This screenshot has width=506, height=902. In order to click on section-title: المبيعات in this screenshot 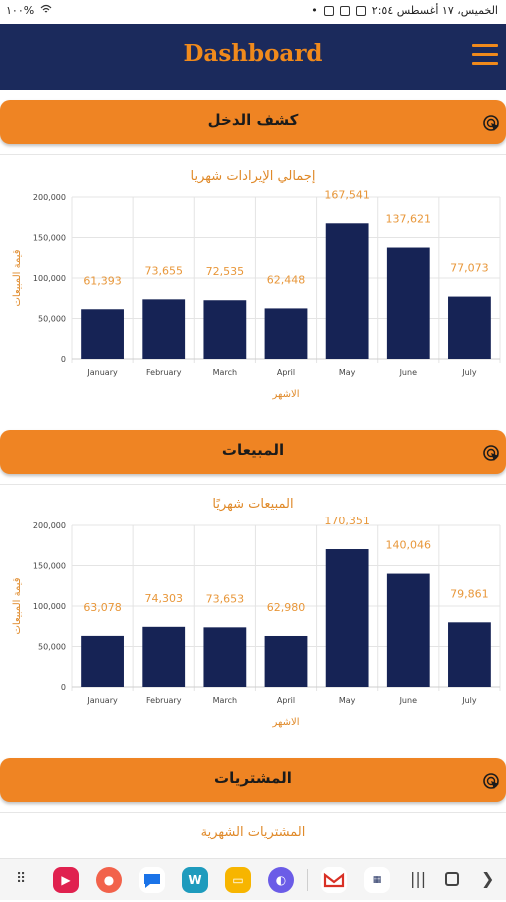, I will do `click(253, 450)`.